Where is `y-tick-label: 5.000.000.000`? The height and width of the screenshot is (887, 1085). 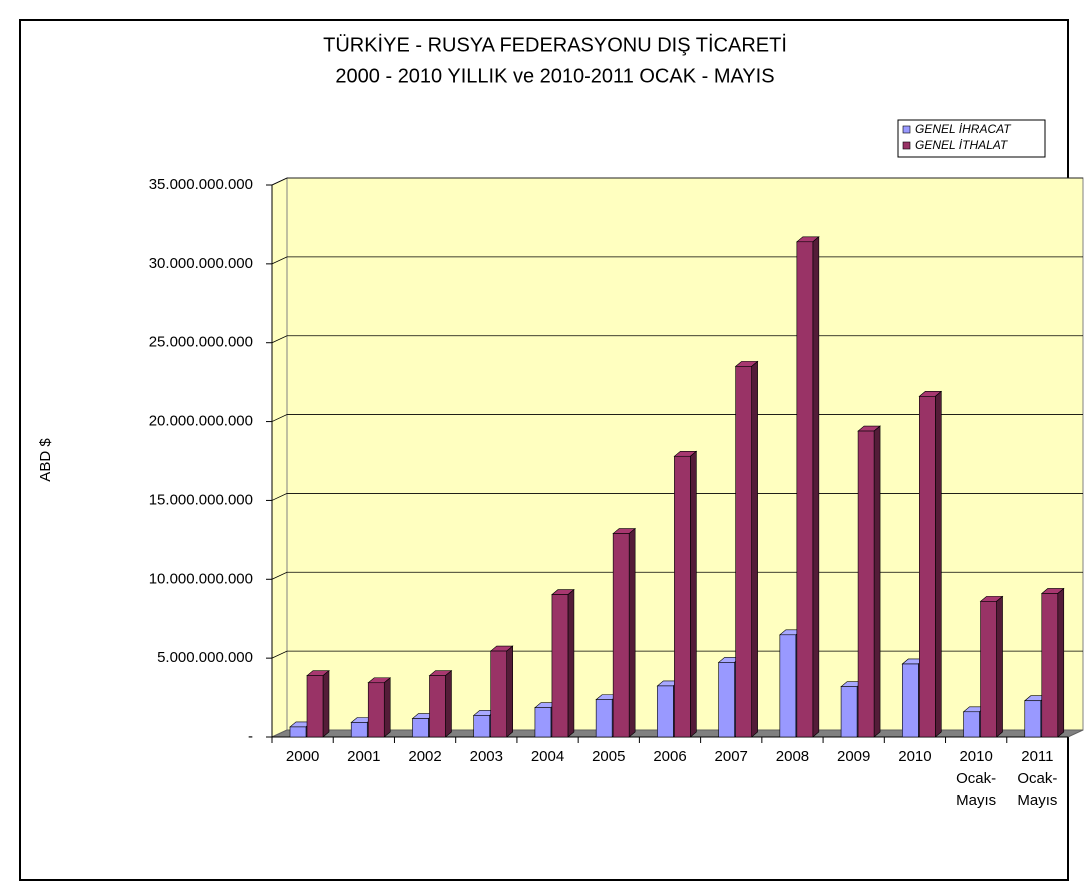 y-tick-label: 5.000.000.000 is located at coordinates (205, 657).